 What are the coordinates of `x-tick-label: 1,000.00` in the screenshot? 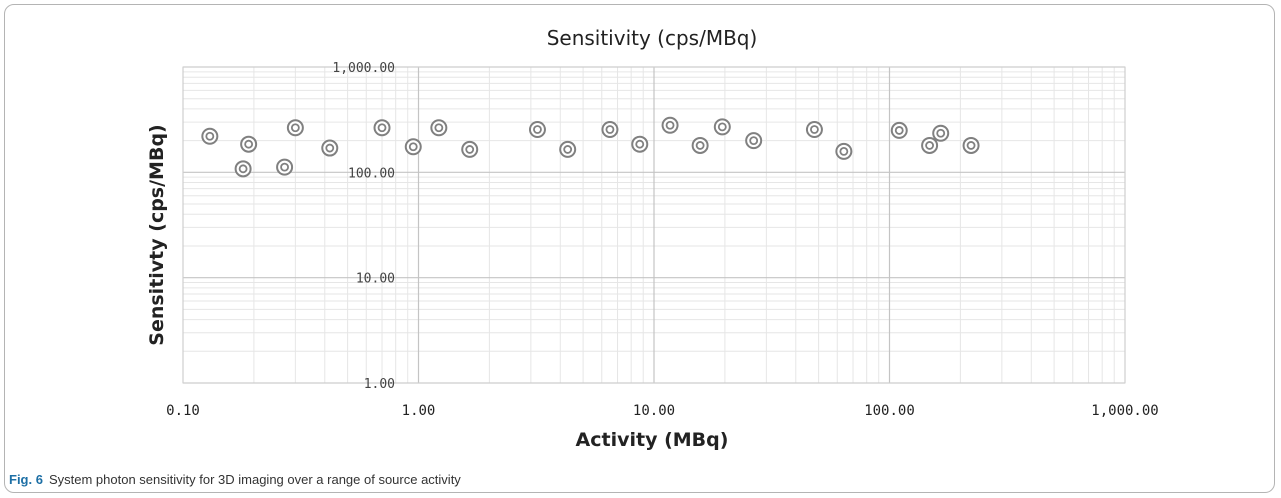 It's located at (1124, 411).